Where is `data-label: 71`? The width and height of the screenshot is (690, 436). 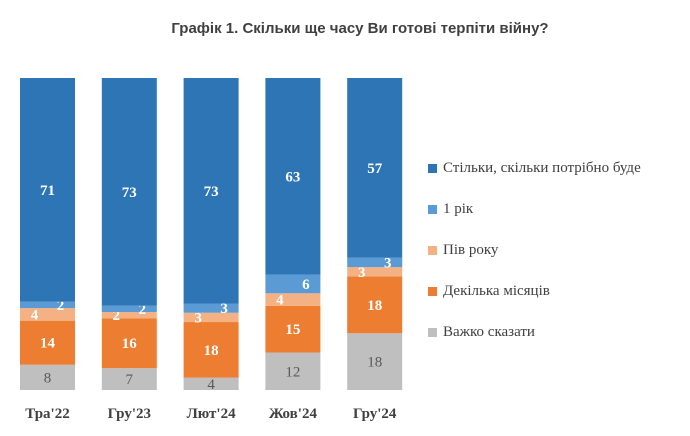
data-label: 71 is located at coordinates (47, 191).